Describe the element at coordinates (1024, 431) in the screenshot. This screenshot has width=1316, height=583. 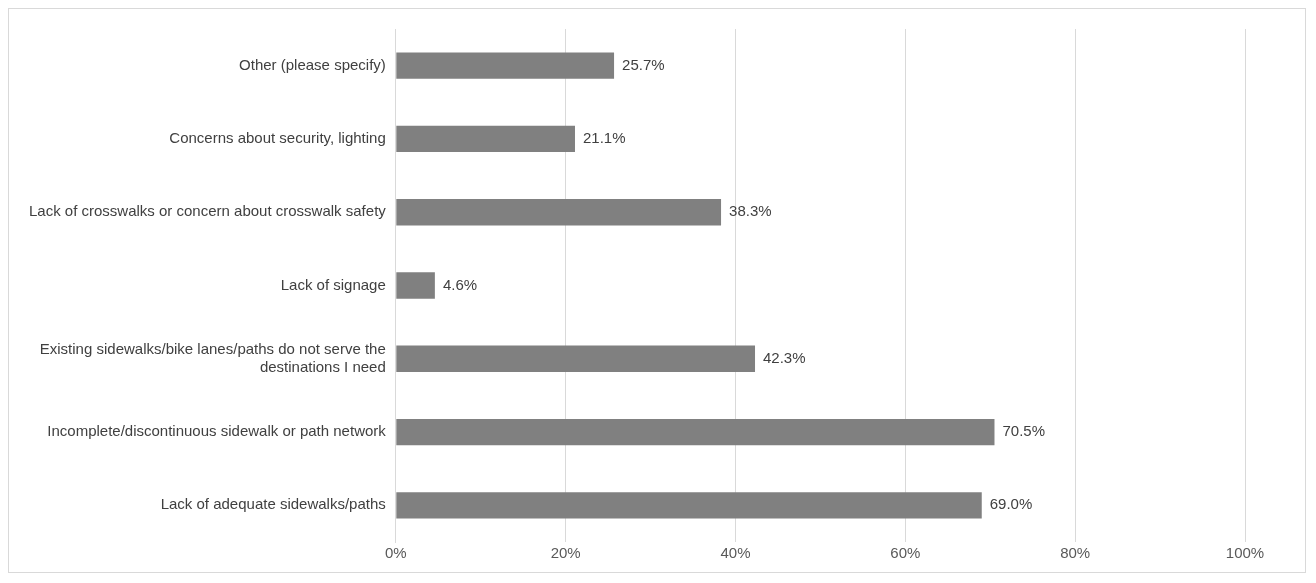
I see `data-label: 70.5%` at that location.